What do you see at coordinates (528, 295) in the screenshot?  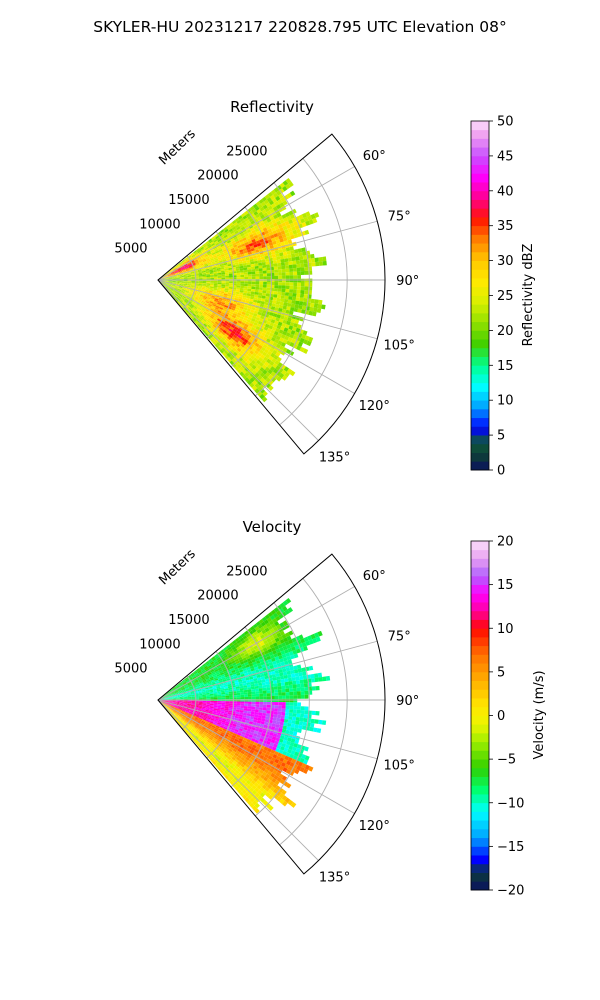 I see `reflectivity-colorbar-label: Reflectivity dBZ` at bounding box center [528, 295].